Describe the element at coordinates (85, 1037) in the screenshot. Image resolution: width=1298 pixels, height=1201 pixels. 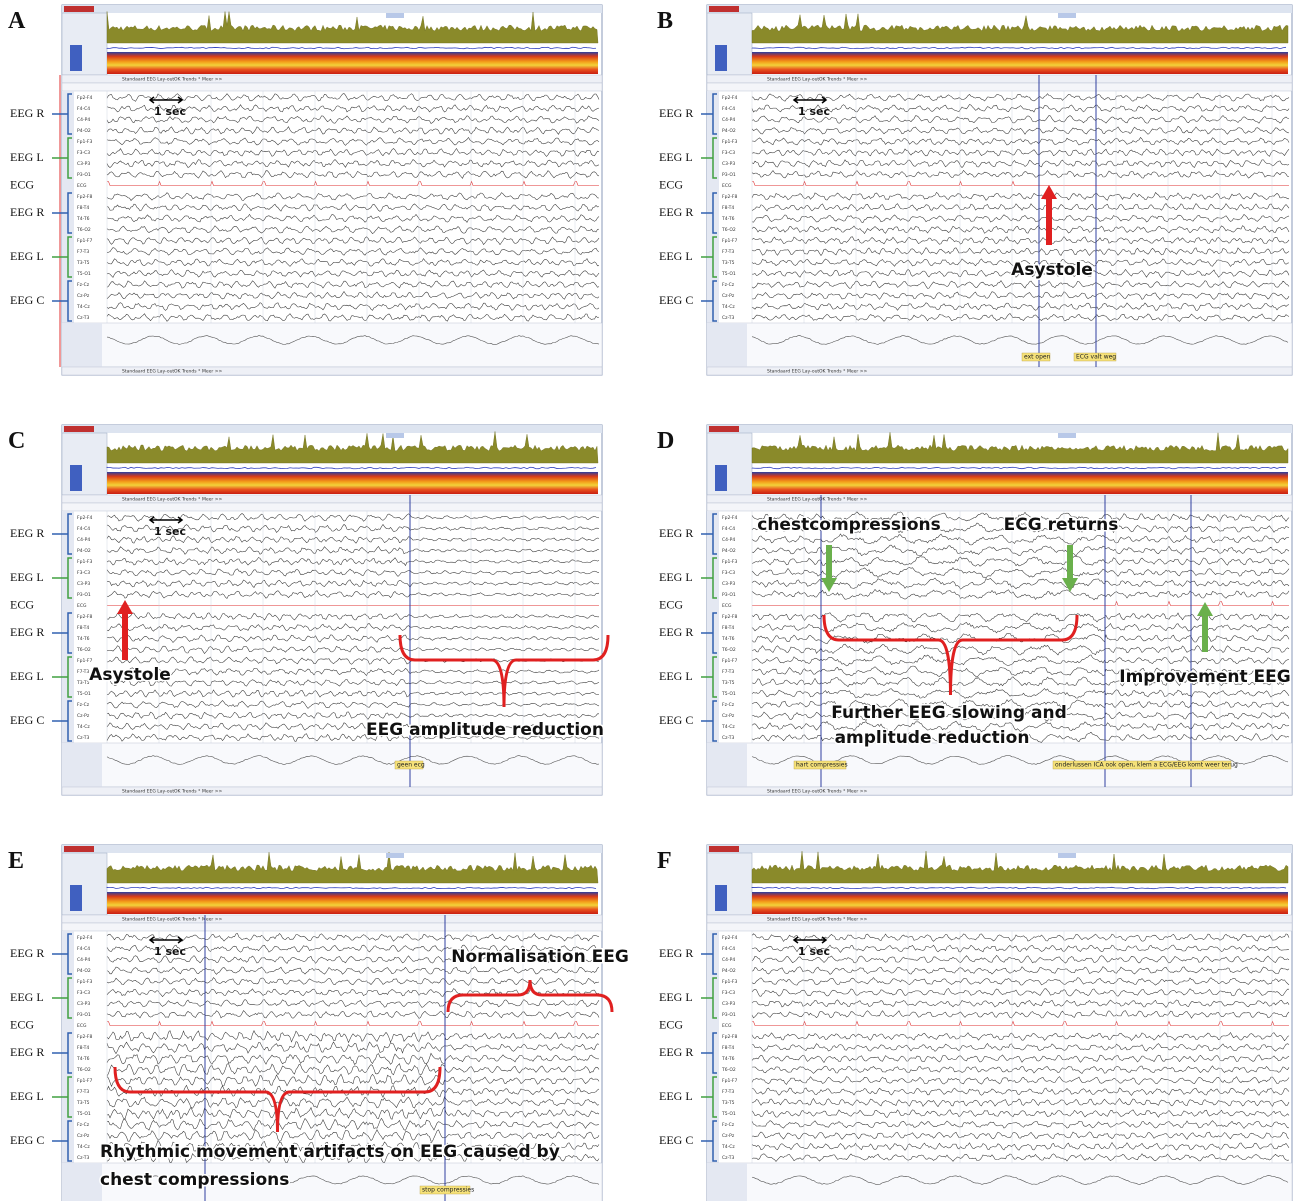
I see `channel-name: Fp2-F8` at that location.